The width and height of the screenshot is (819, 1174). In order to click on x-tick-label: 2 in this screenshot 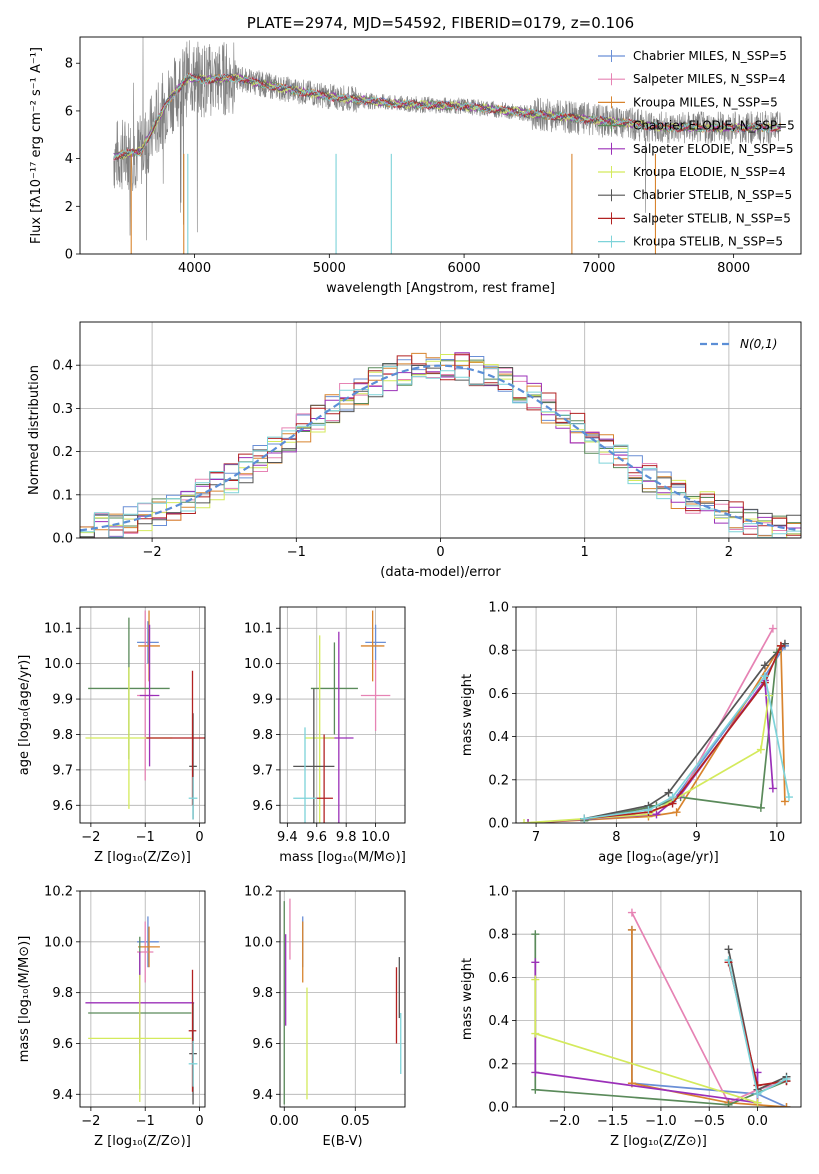, I will do `click(729, 552)`.